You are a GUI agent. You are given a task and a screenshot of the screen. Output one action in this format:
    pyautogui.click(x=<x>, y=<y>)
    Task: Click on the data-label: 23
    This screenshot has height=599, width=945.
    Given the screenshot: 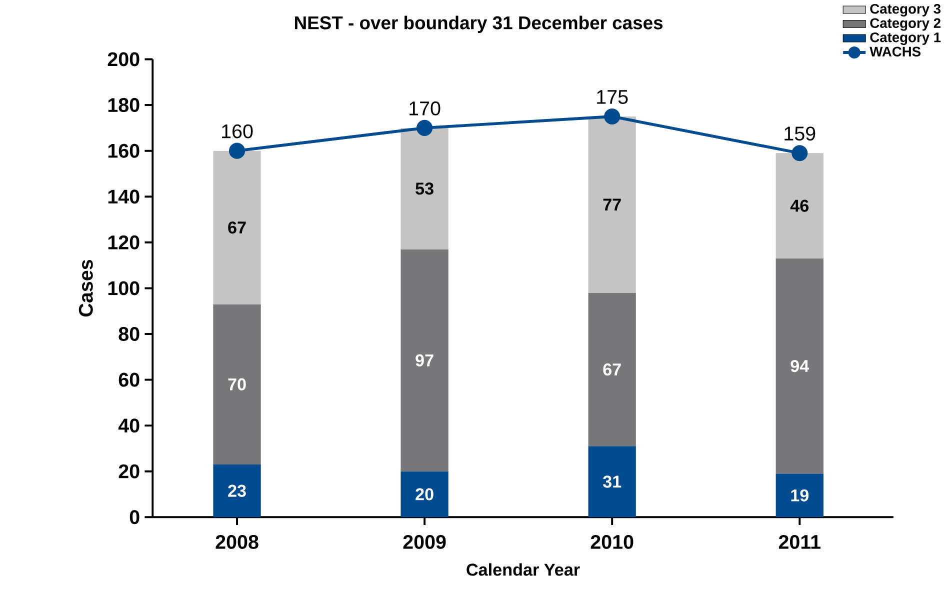 What is the action you would take?
    pyautogui.click(x=237, y=491)
    